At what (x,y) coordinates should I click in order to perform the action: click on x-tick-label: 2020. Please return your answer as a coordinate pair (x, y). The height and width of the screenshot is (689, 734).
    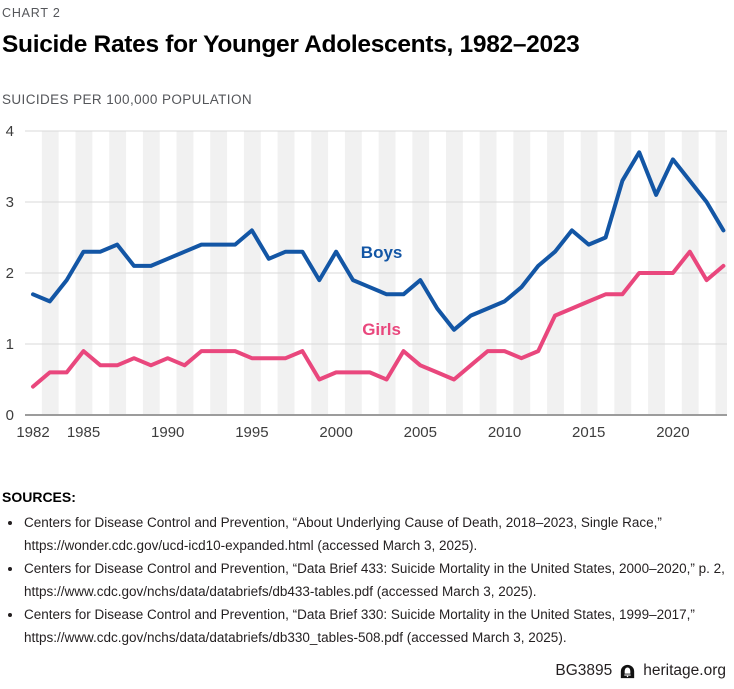
    Looking at the image, I should click on (672, 432).